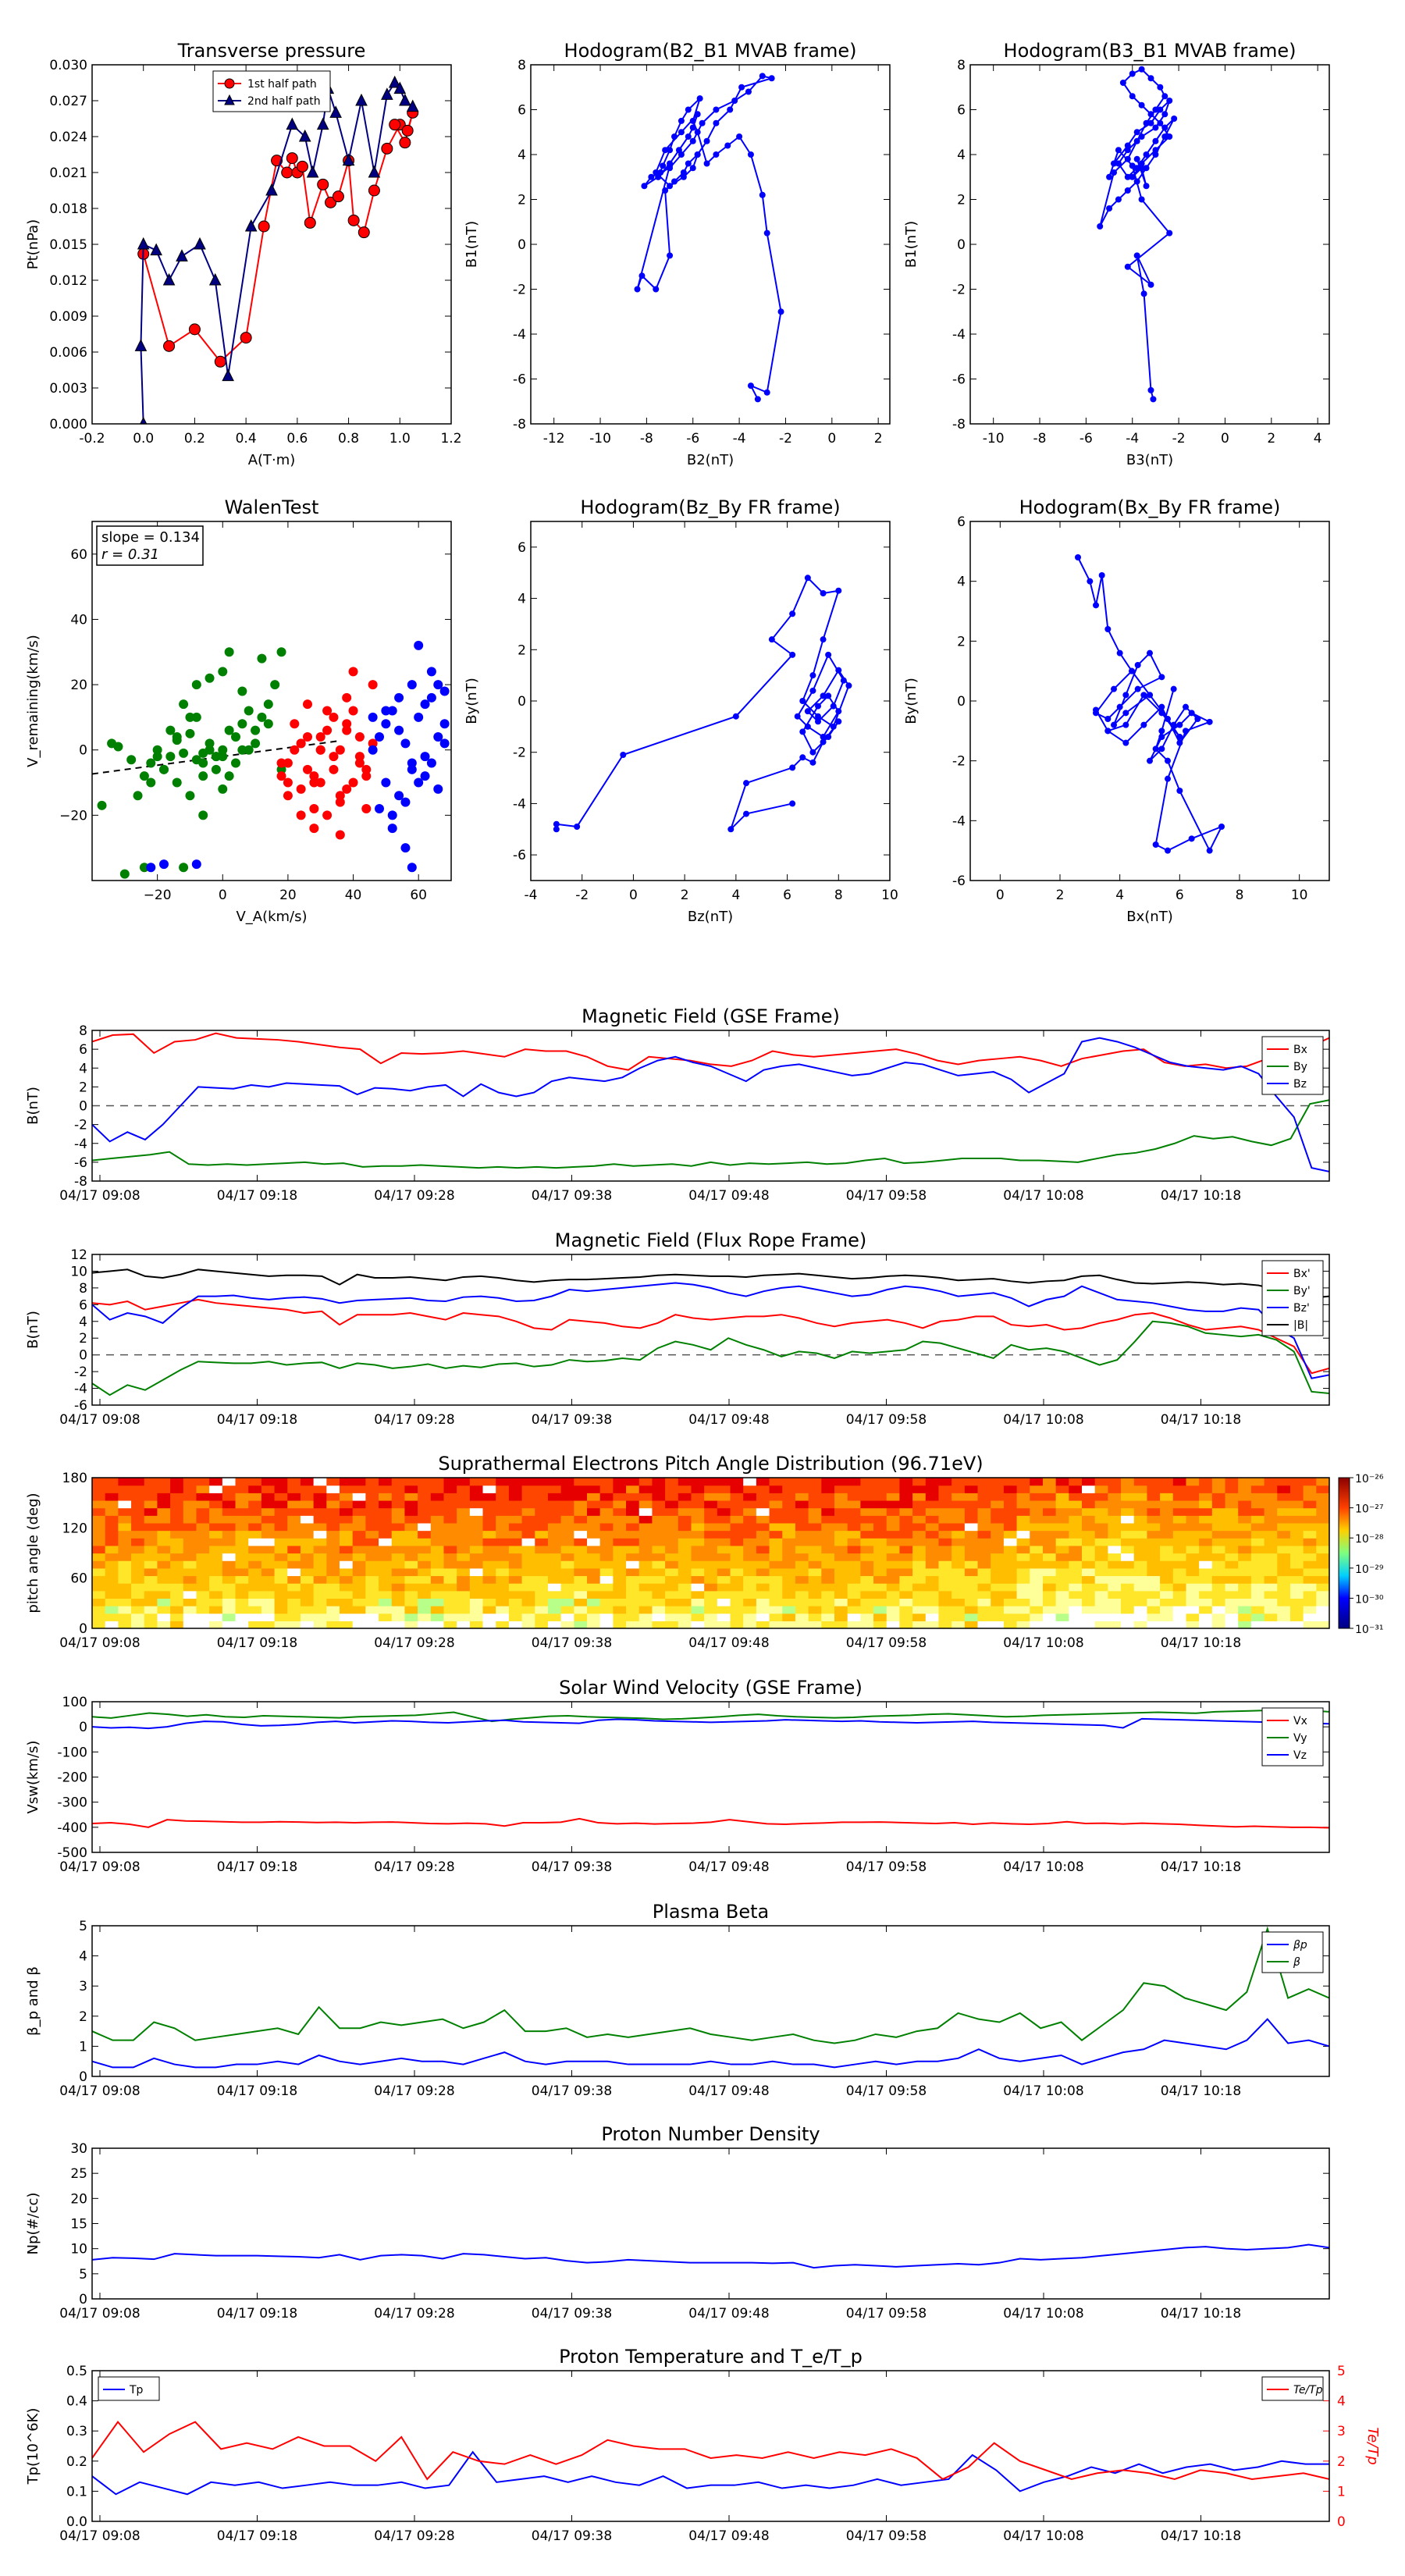 The height and width of the screenshot is (2576, 1405). I want to click on tp-marker, so click(312, 171).